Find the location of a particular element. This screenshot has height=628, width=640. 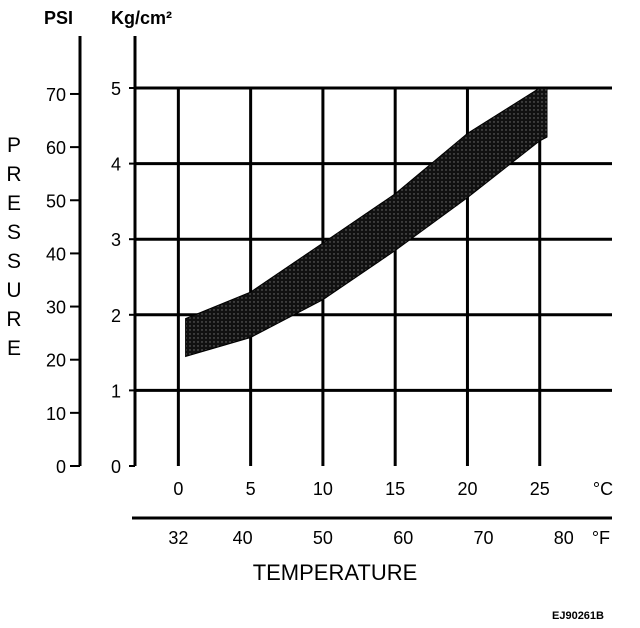

kgcm2-tick-label-2: 2 is located at coordinates (116, 316).